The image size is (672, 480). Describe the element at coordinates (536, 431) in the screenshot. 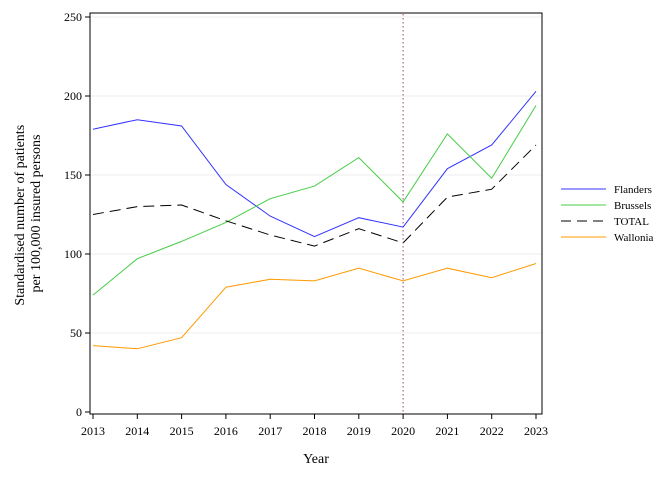

I see `x-tick-label: 2023` at that location.